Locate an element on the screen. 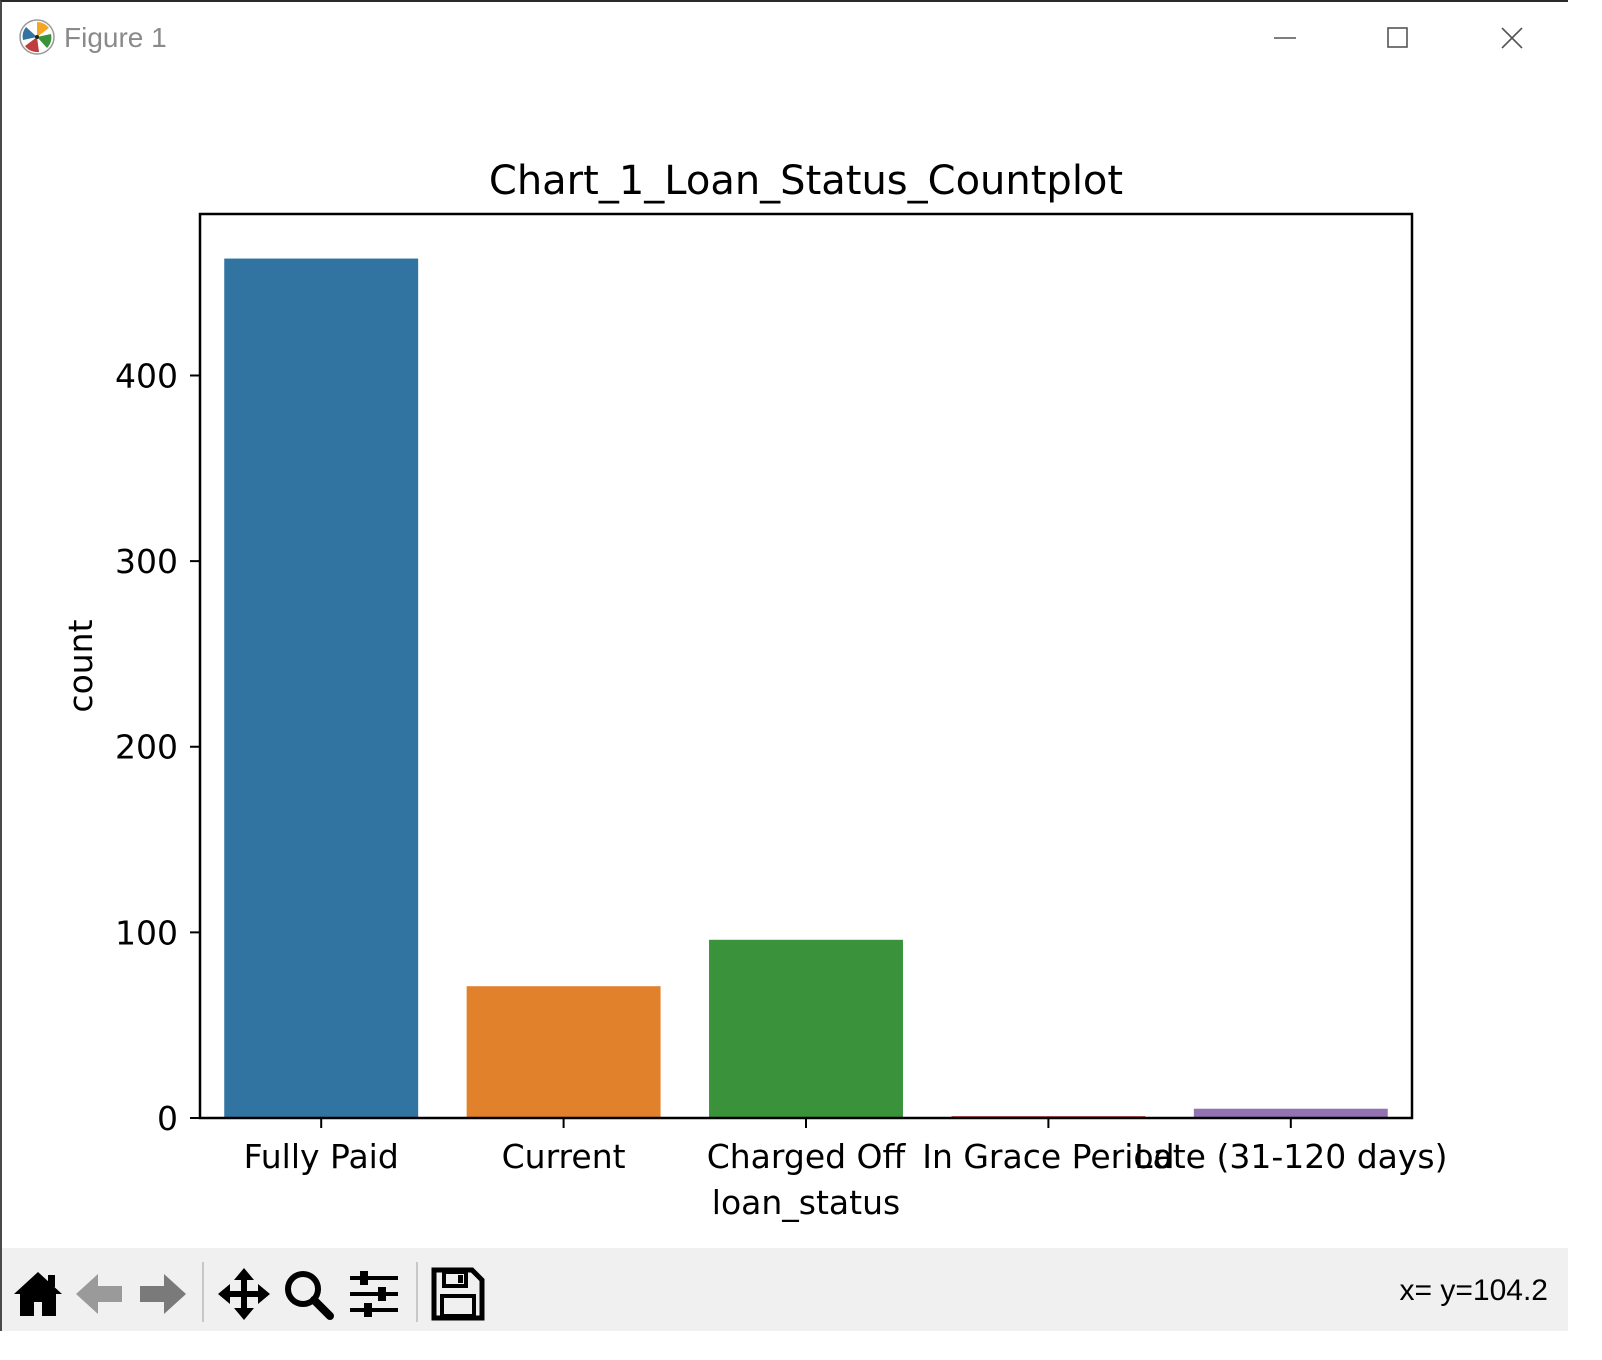  forward-button is located at coordinates (162, 1294).